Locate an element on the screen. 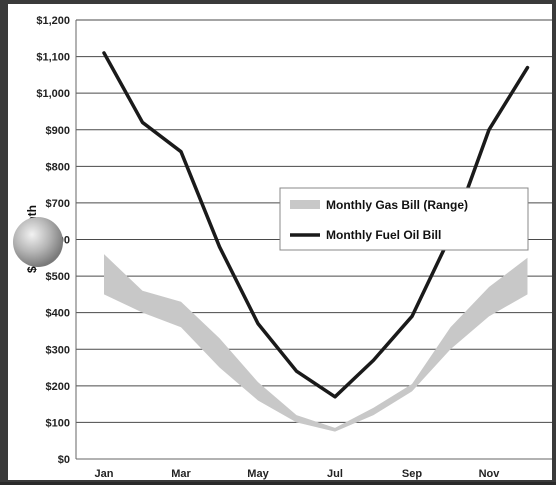  sphere-icon is located at coordinates (38, 242).